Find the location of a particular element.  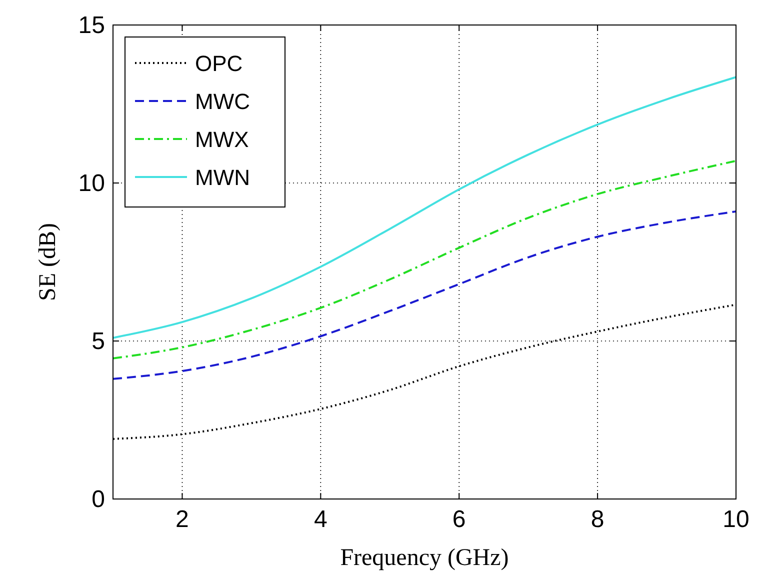

x-tick-label: 8 is located at coordinates (597, 519).